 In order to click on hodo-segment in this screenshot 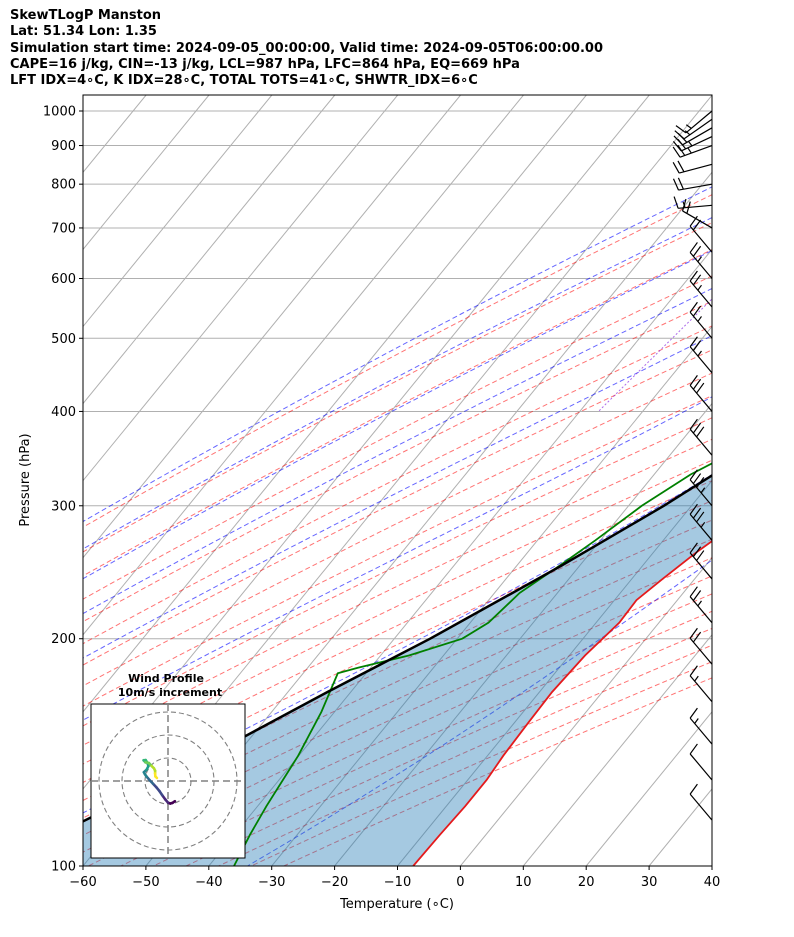, I will do `click(156, 777)`.